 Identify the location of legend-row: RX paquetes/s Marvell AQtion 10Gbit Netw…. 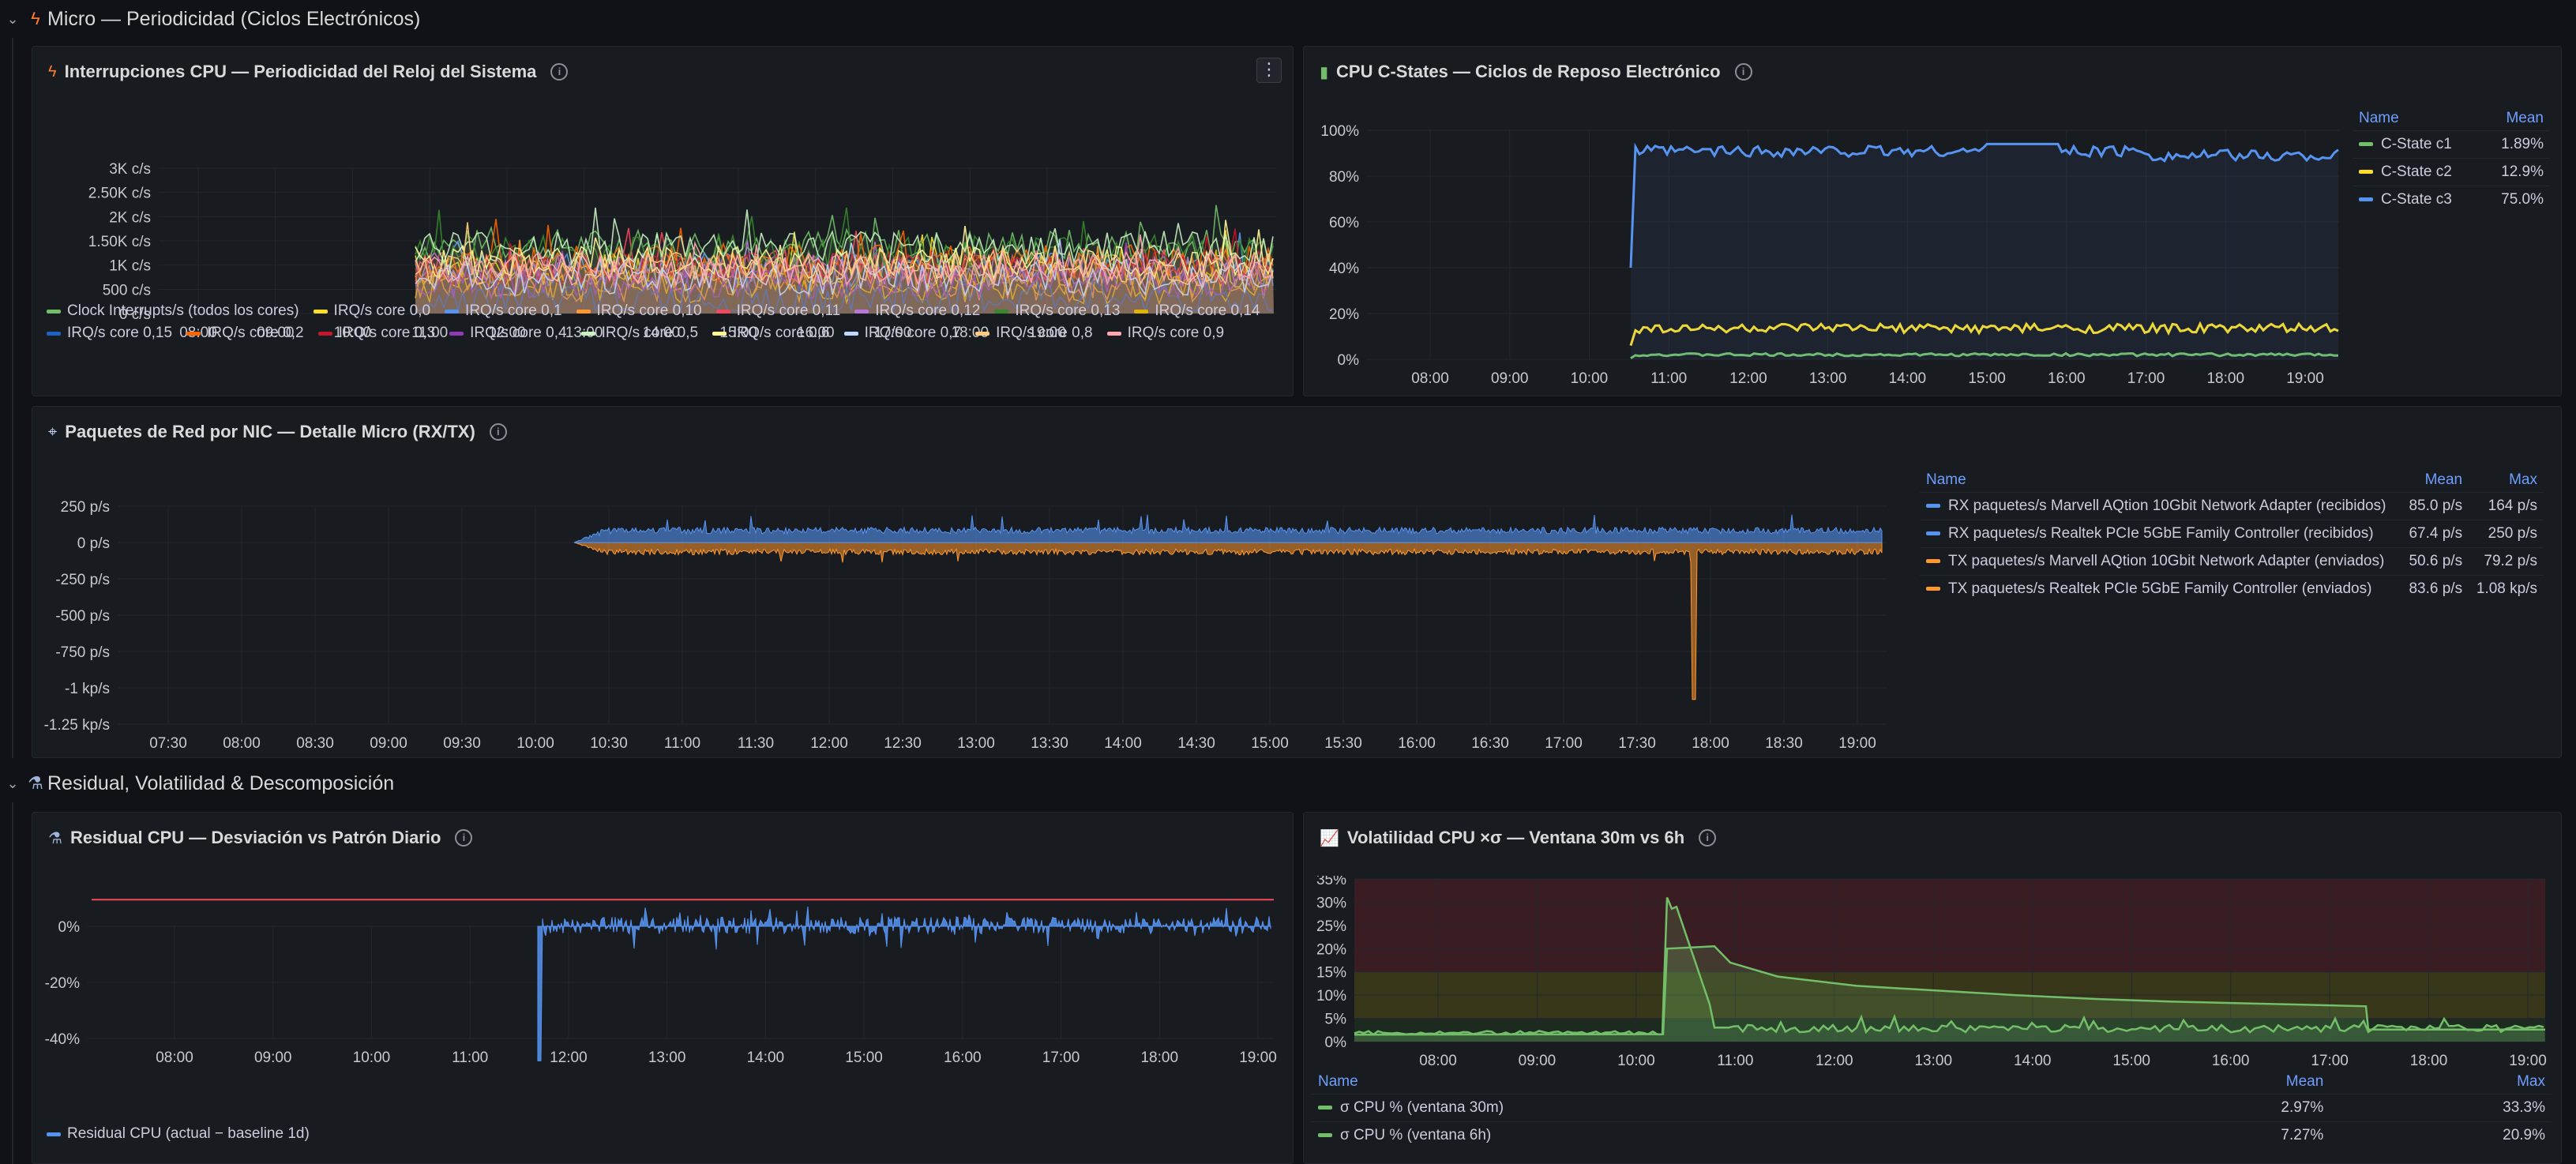
(2232, 506).